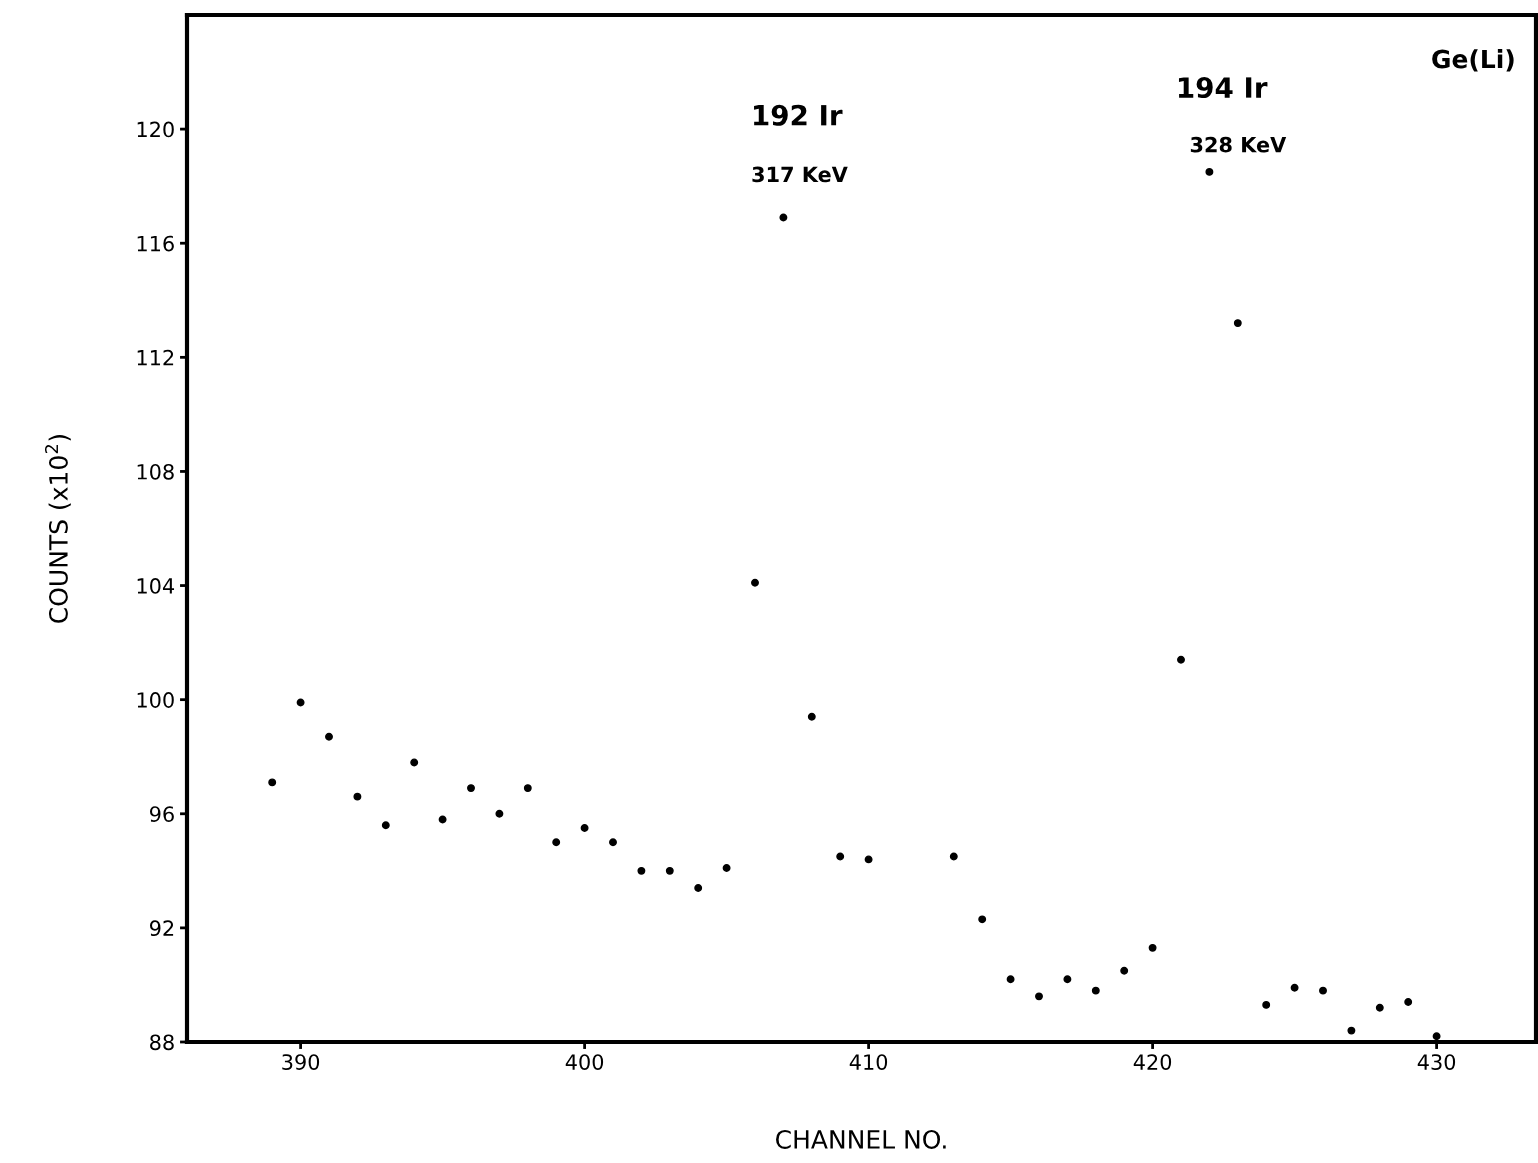  Describe the element at coordinates (798, 115) in the screenshot. I see `annotation: 192 Ir` at that location.